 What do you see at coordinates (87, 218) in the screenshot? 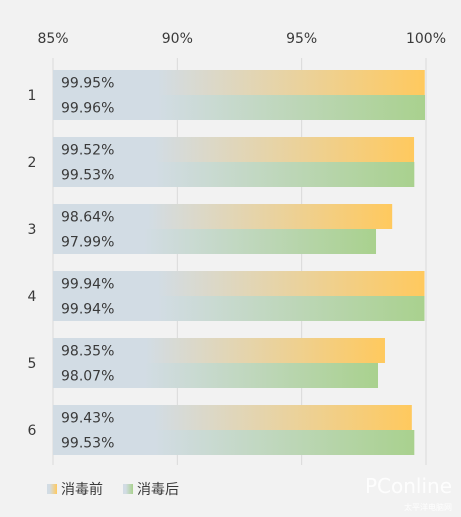
I see `bar-data-label: 98.64%` at bounding box center [87, 218].